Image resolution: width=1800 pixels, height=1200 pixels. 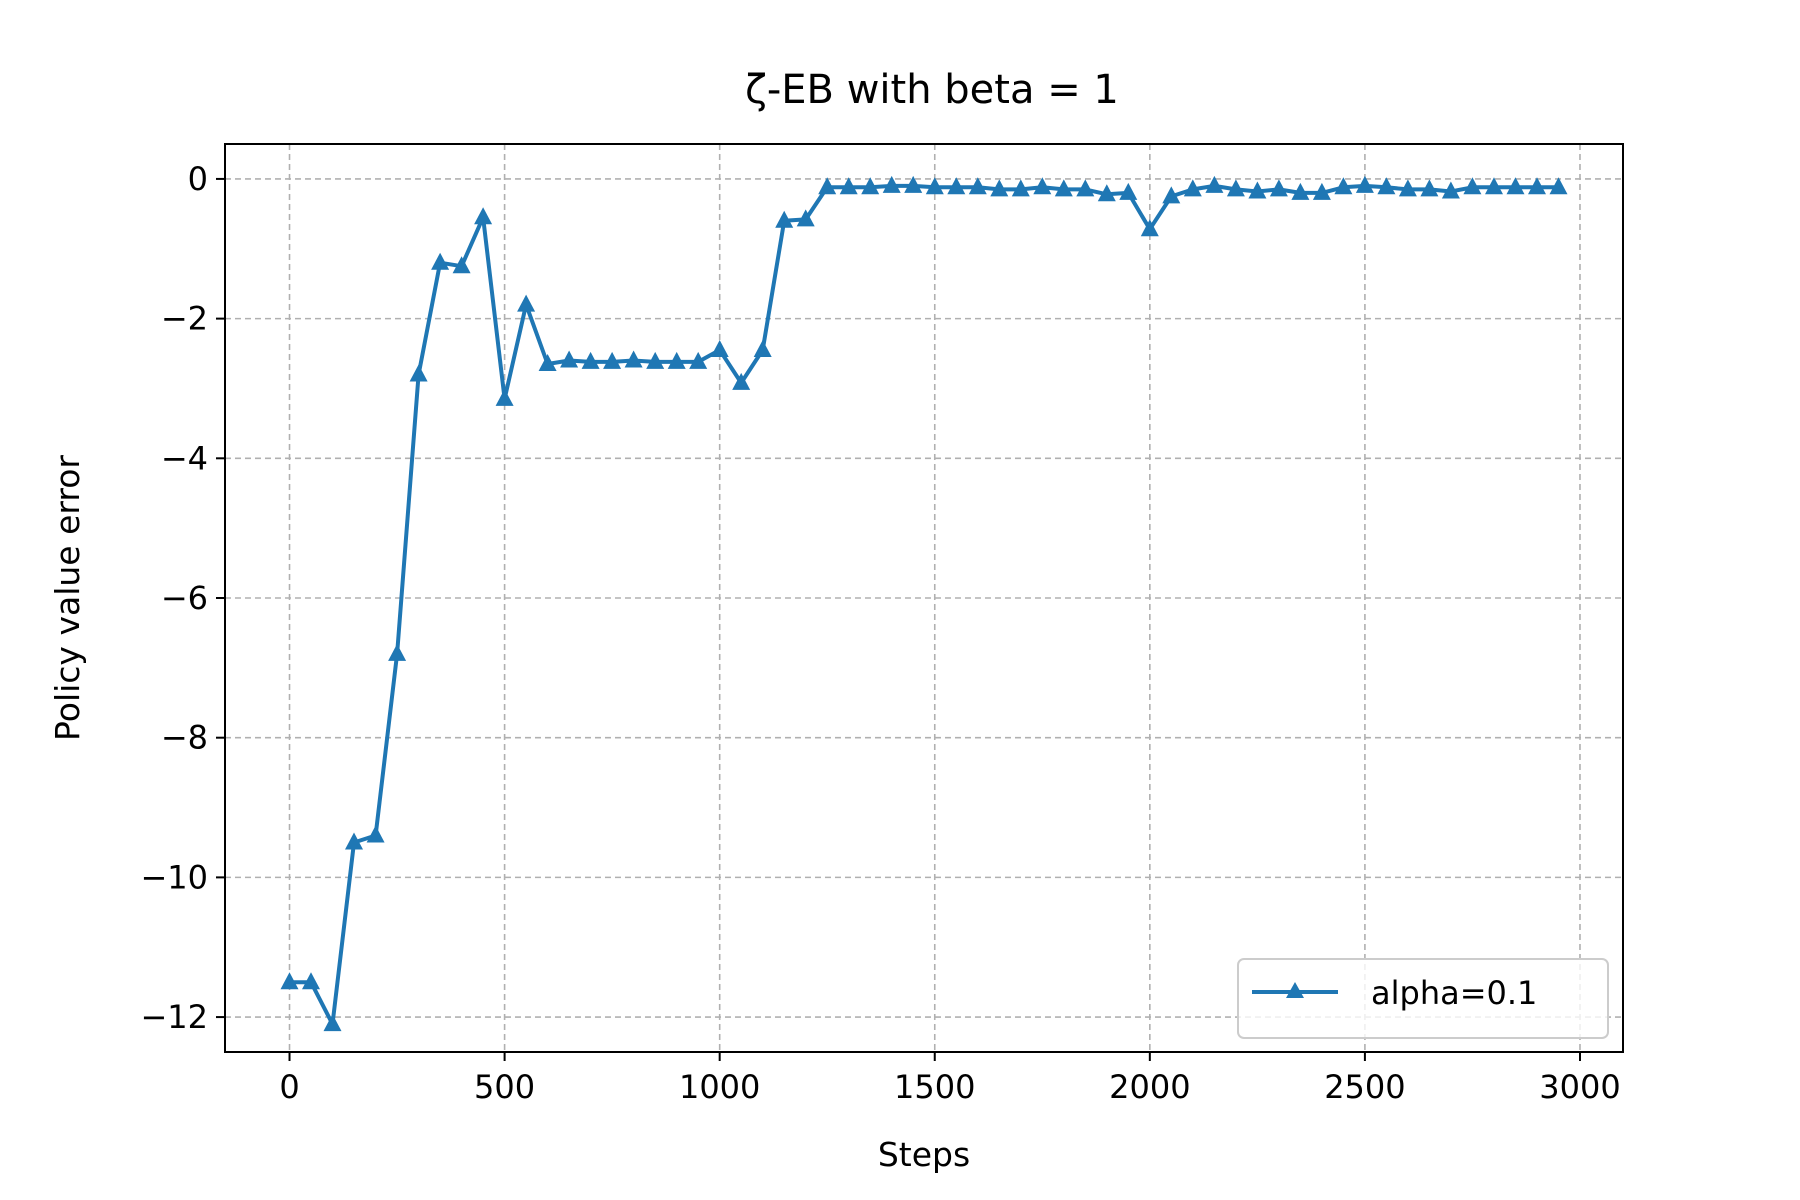 I want to click on chart-title: ζ-EB with beta = 1, so click(x=932, y=90).